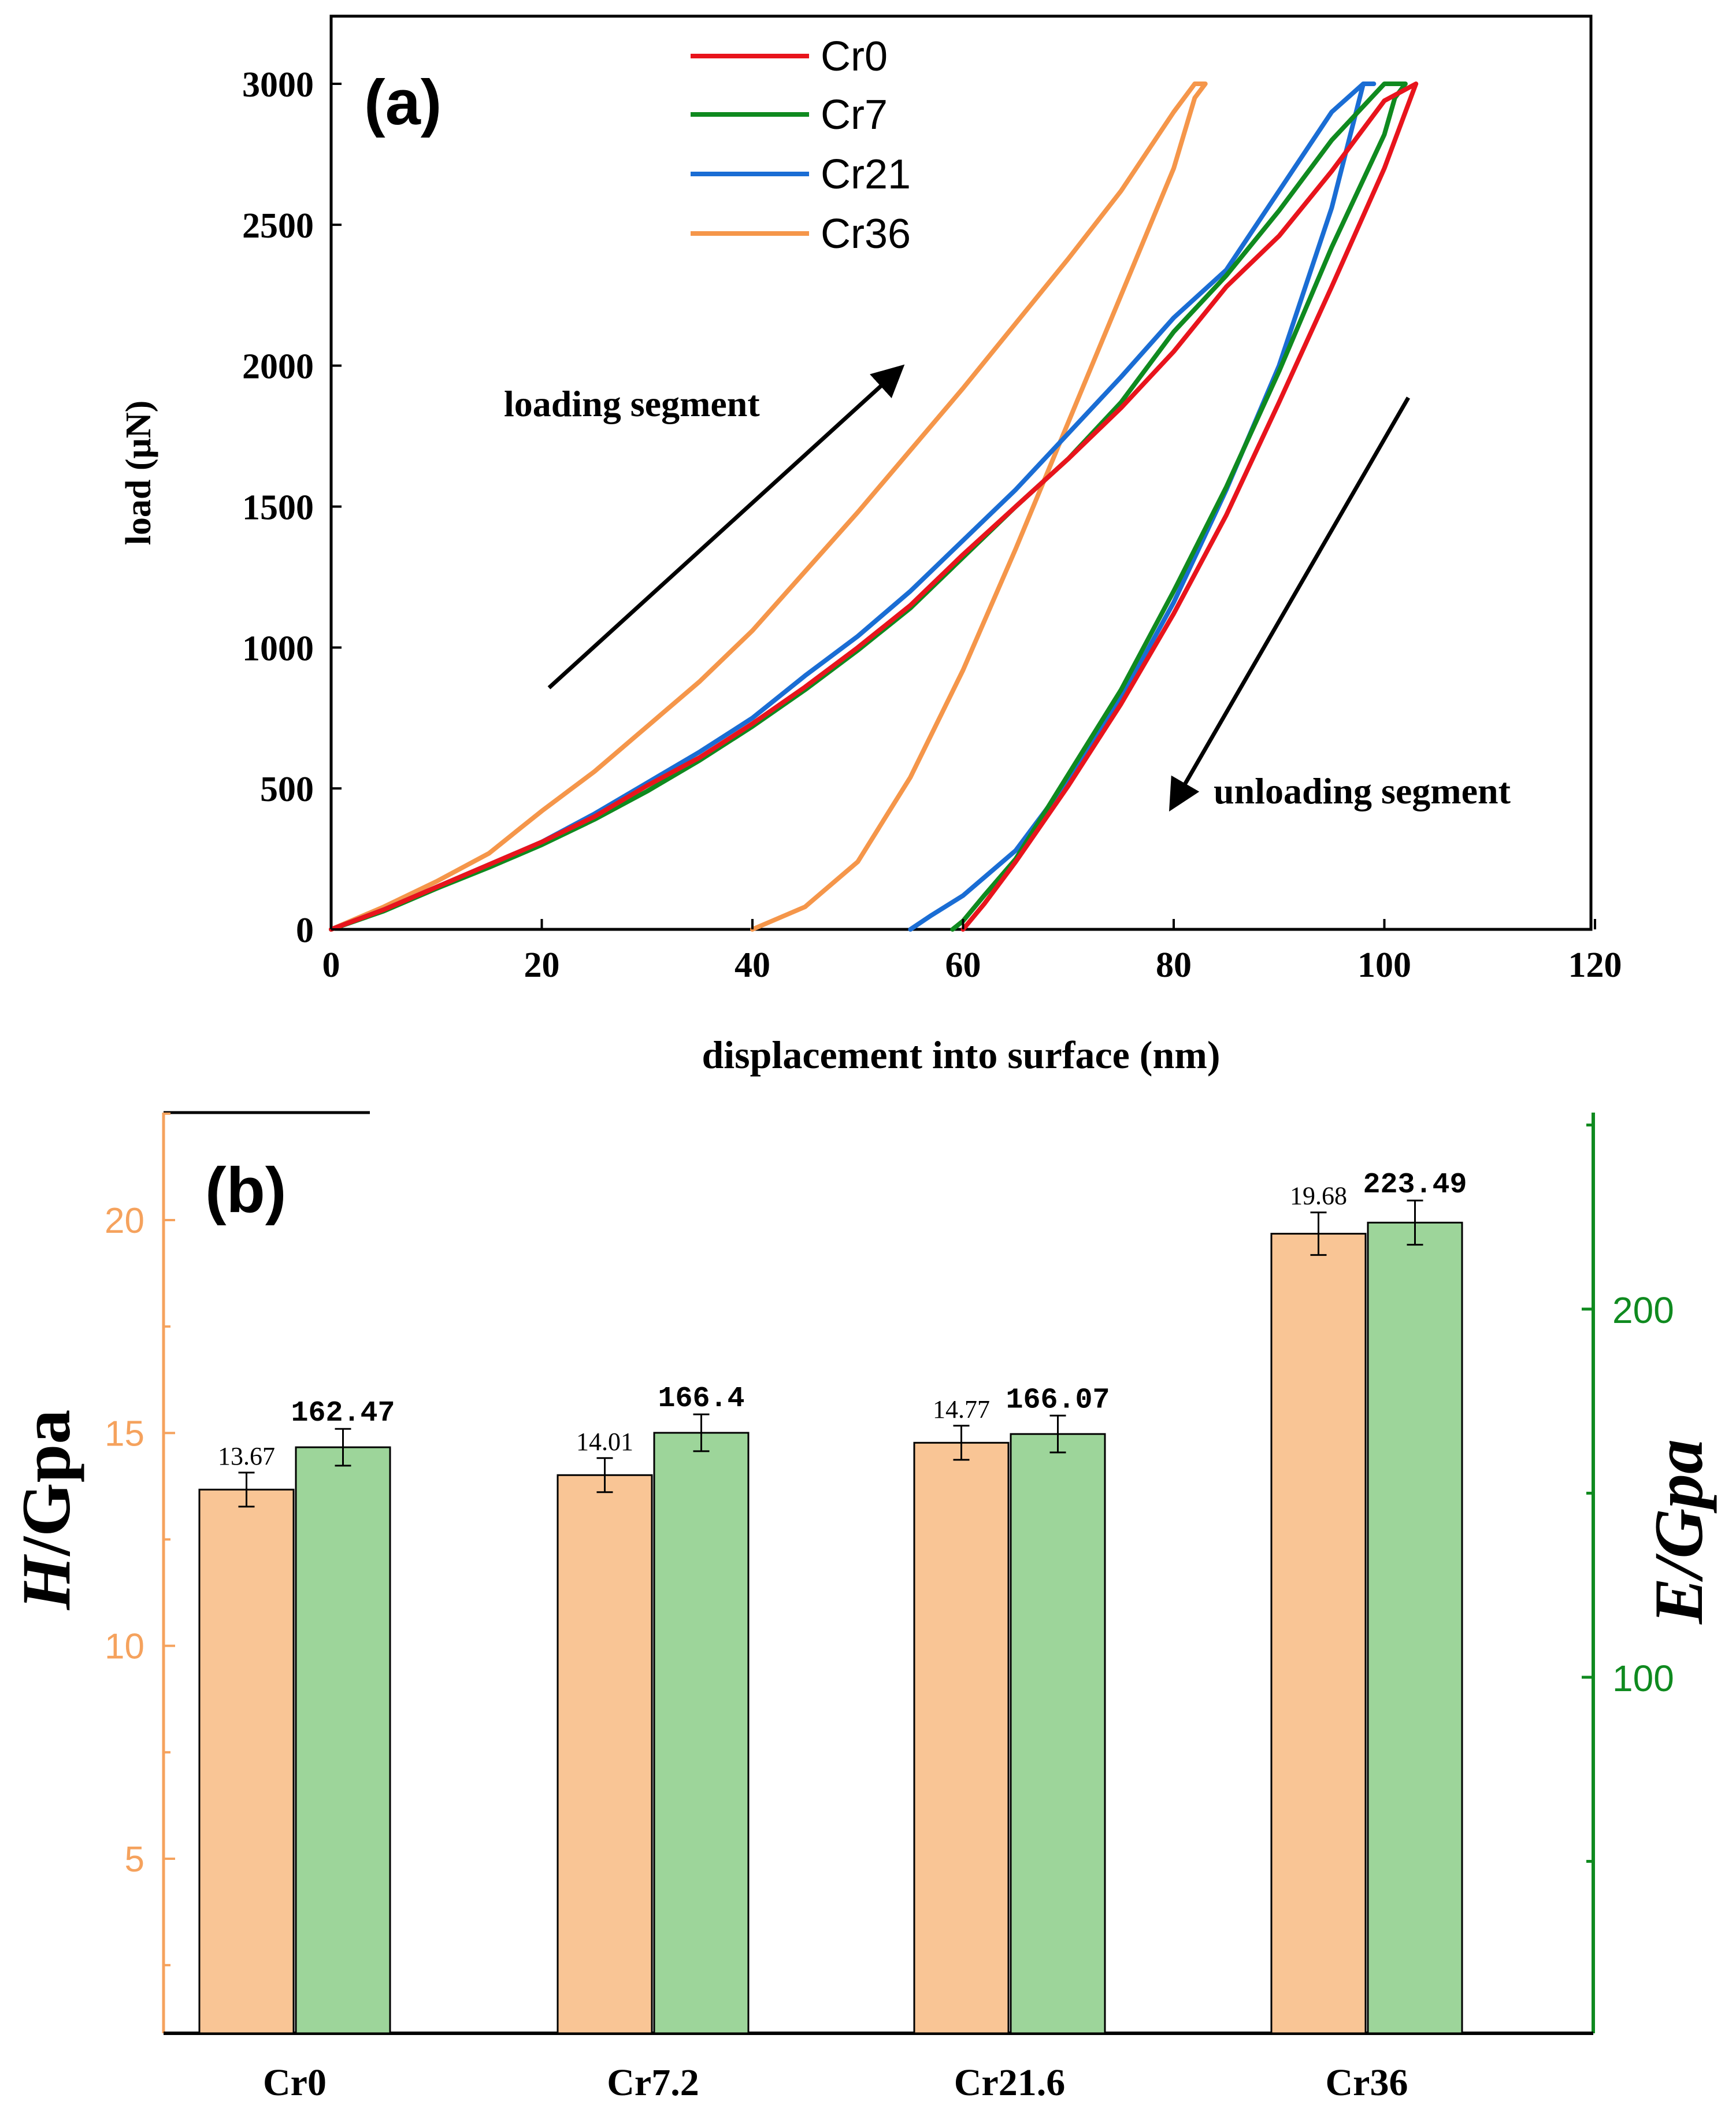 The image size is (1736, 2109). Describe the element at coordinates (124, 1647) in the screenshot. I see `left-tick-label: 10` at that location.